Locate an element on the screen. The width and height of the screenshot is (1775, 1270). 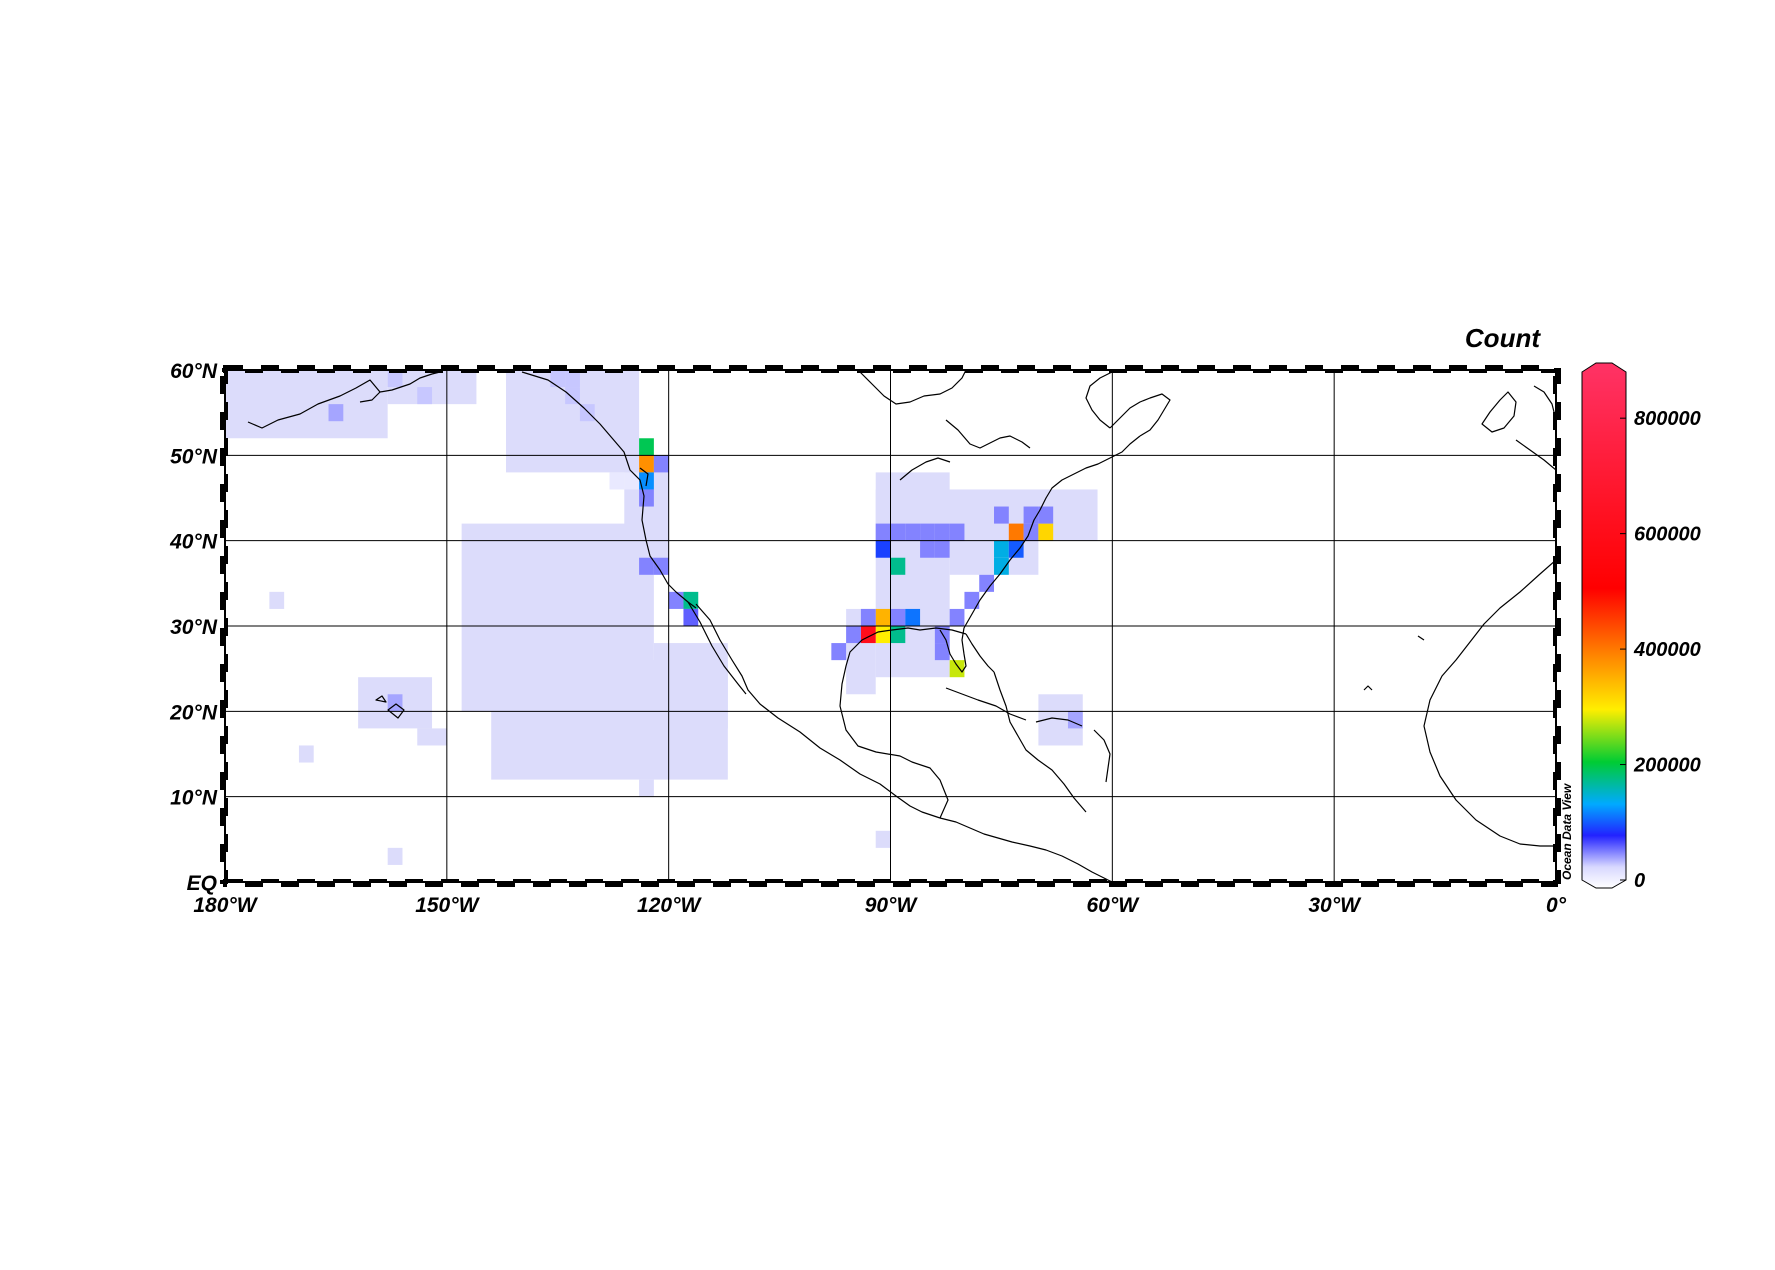
lon-label: 30°W is located at coordinates (1335, 905).